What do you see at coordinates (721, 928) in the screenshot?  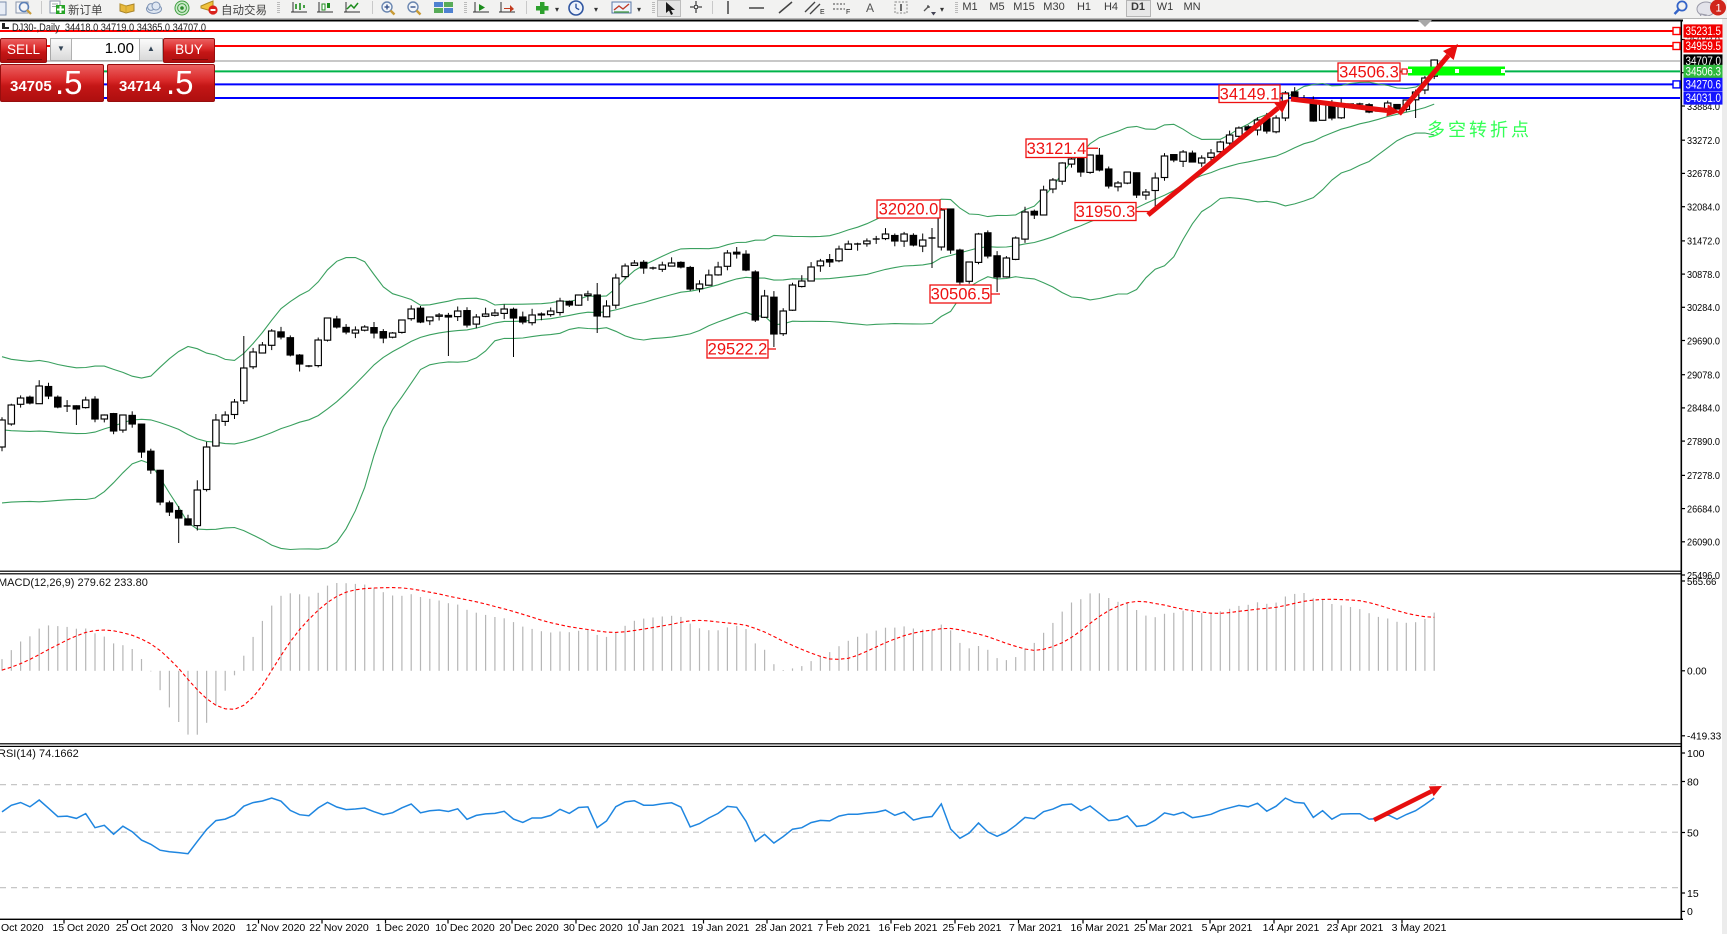 I see `svg-text: 19 Jan 2021` at bounding box center [721, 928].